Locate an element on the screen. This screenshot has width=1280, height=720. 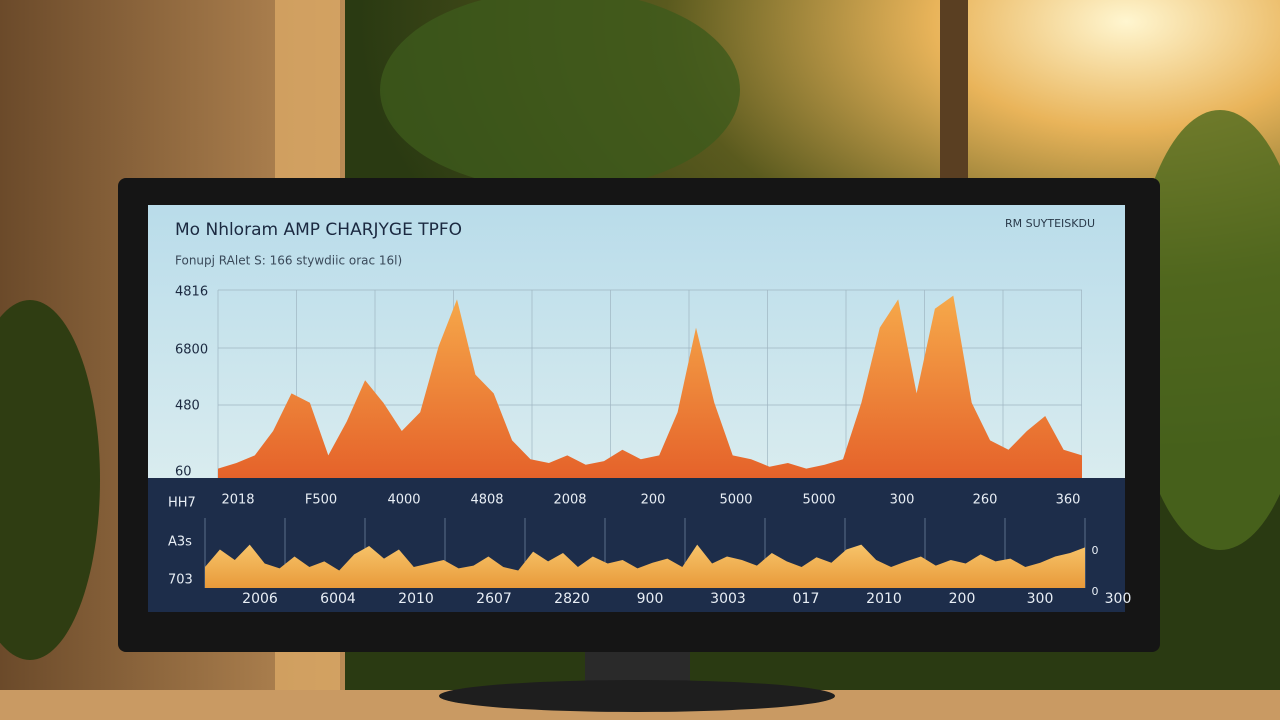
y-label: 60 is located at coordinates (183, 472).